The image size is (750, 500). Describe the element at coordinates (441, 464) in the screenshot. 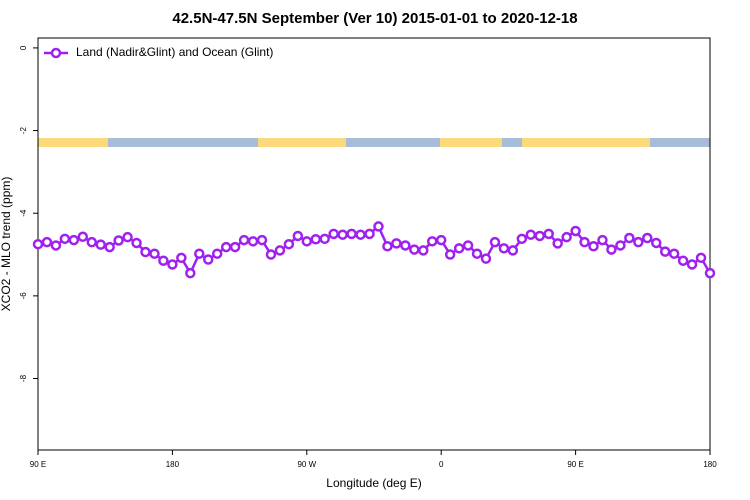

I see `x-tick-label: 0` at that location.